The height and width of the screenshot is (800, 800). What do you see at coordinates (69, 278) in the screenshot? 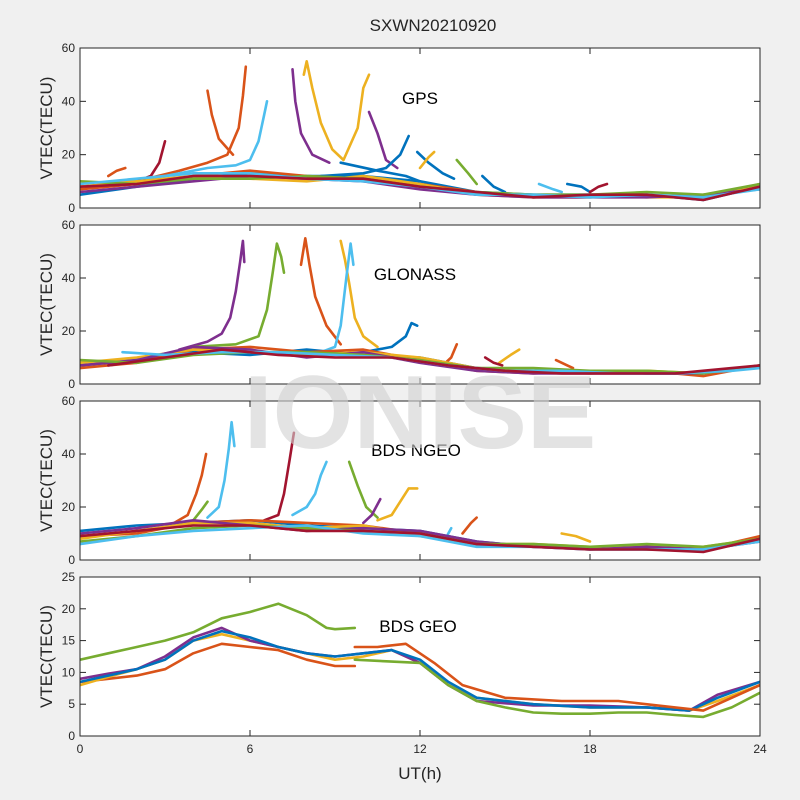
I see `y-tick-label-glonass-2: 40` at bounding box center [69, 278].